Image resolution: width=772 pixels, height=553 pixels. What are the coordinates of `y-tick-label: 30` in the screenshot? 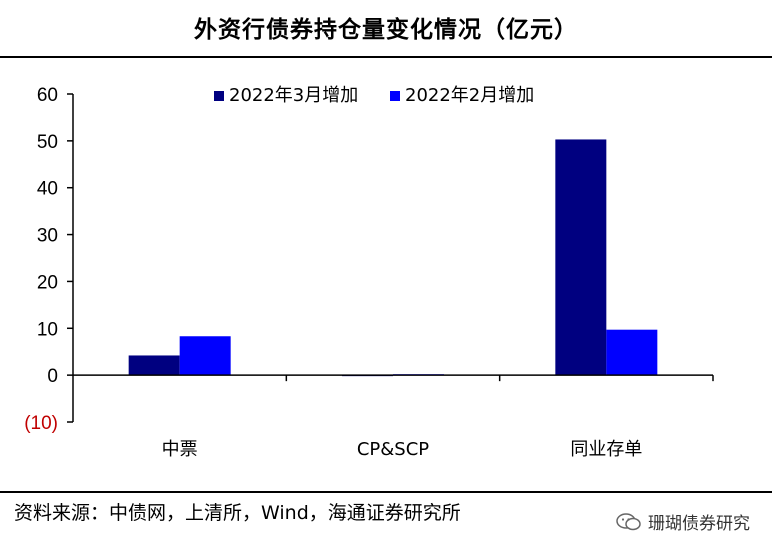 It's located at (47, 236).